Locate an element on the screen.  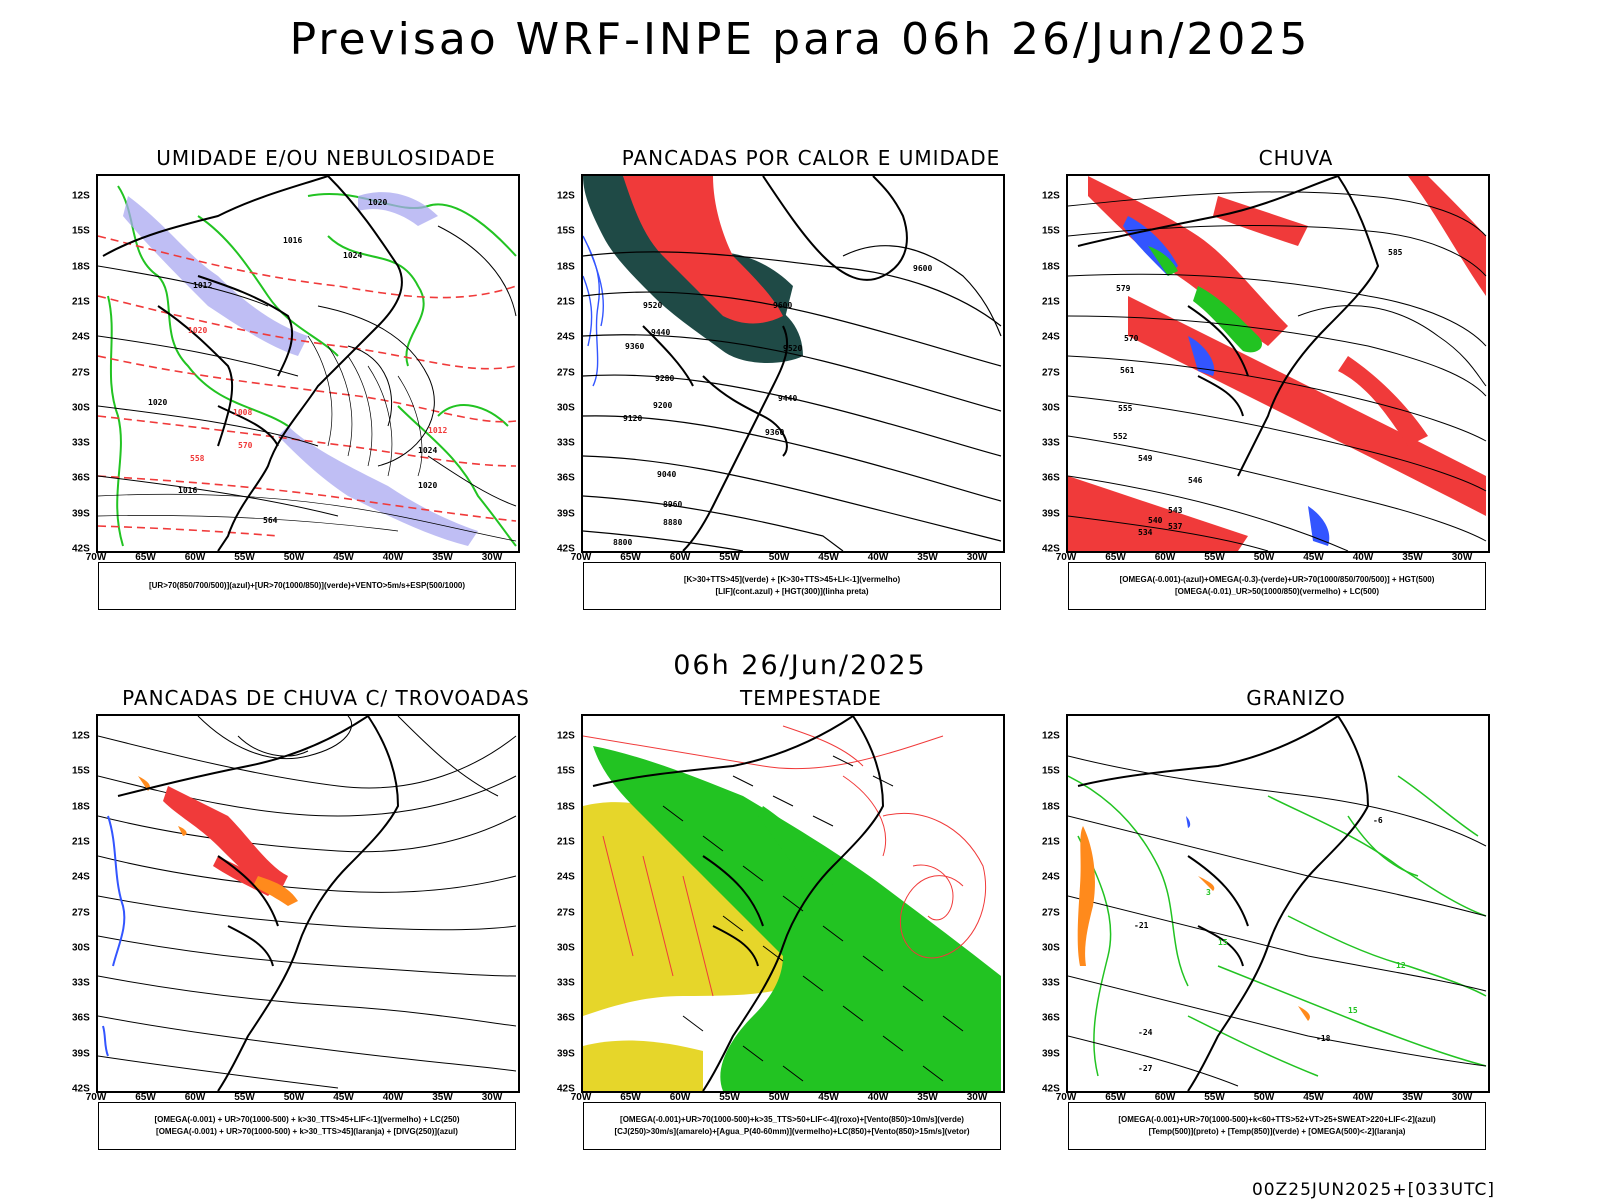
contour-label: 543 is located at coordinates (1175, 510).